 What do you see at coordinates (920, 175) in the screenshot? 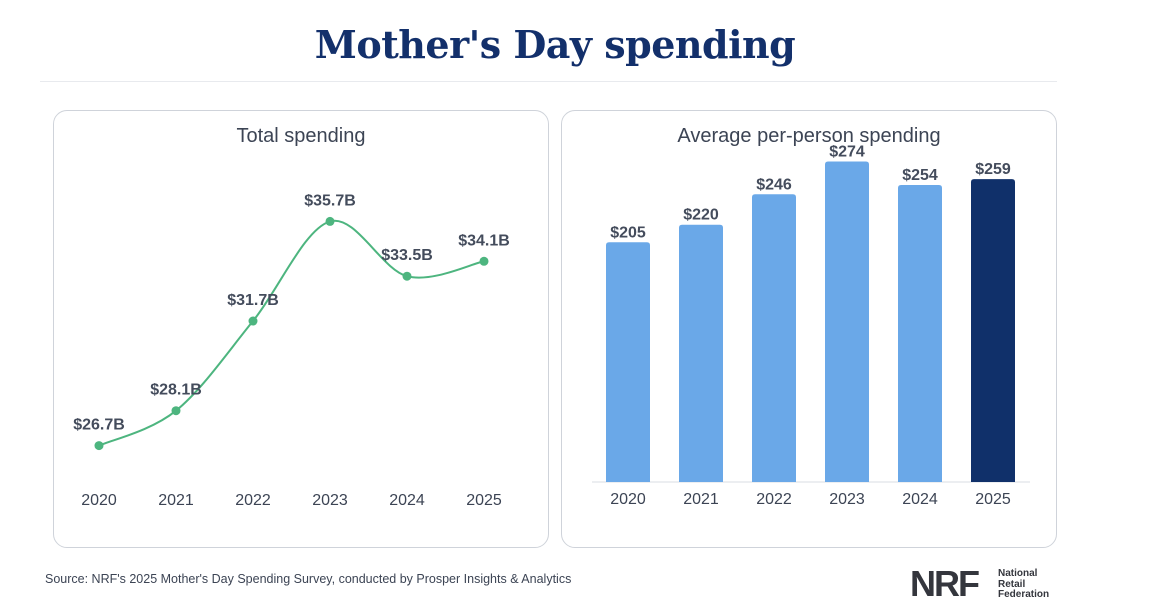
I see `bar-label-2024: $254` at bounding box center [920, 175].